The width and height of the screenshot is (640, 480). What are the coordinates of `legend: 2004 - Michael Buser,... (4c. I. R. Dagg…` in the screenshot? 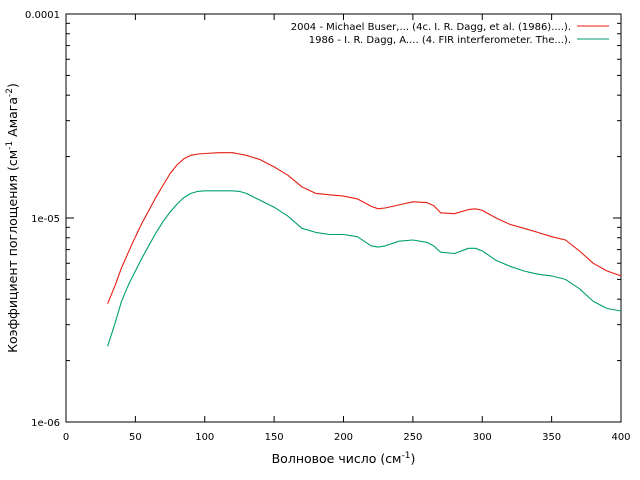 It's located at (450, 34).